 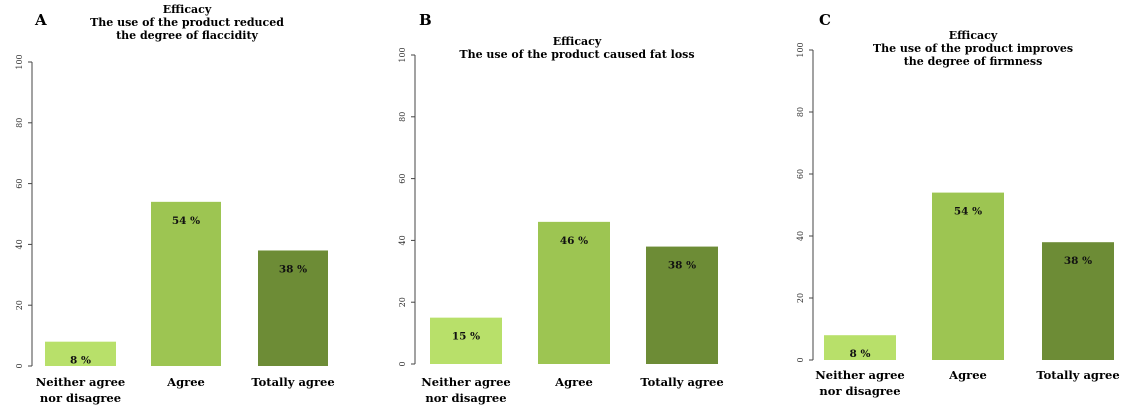 I want to click on panel-label: A, so click(x=40, y=20).